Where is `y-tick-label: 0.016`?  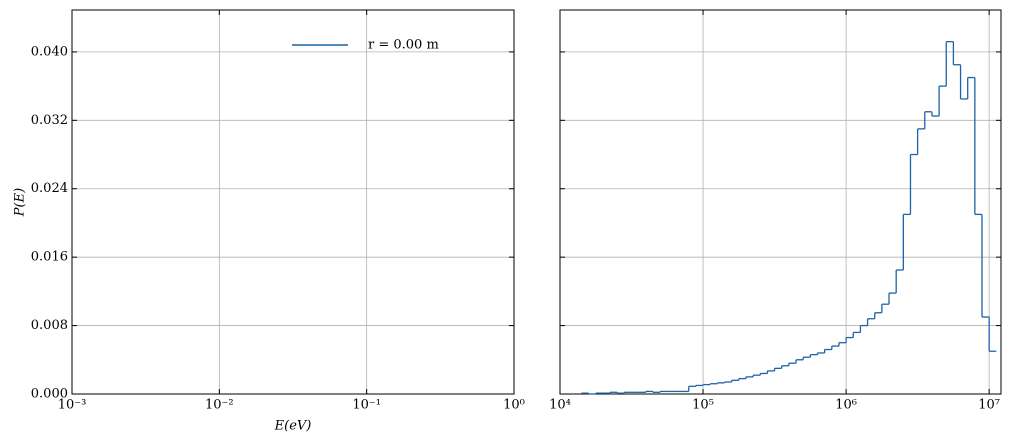
y-tick-label: 0.016 is located at coordinates (49, 257).